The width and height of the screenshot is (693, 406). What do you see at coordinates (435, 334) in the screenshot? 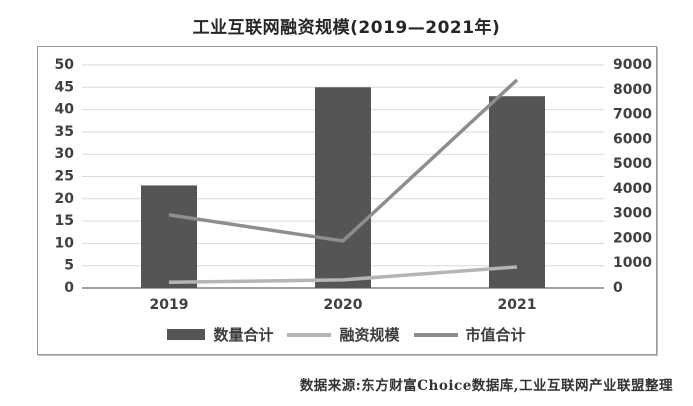
I see `legend-line-medium-swatch-icon` at bounding box center [435, 334].